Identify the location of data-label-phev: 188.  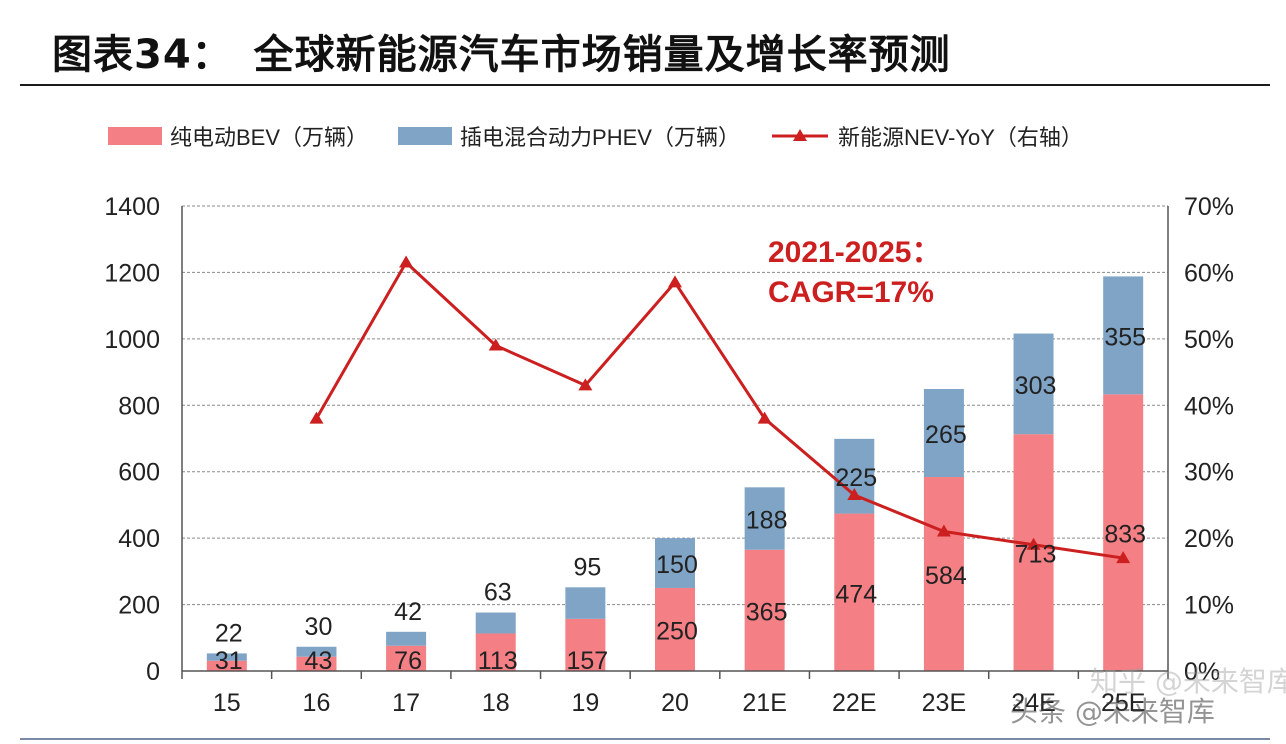
(767, 521).